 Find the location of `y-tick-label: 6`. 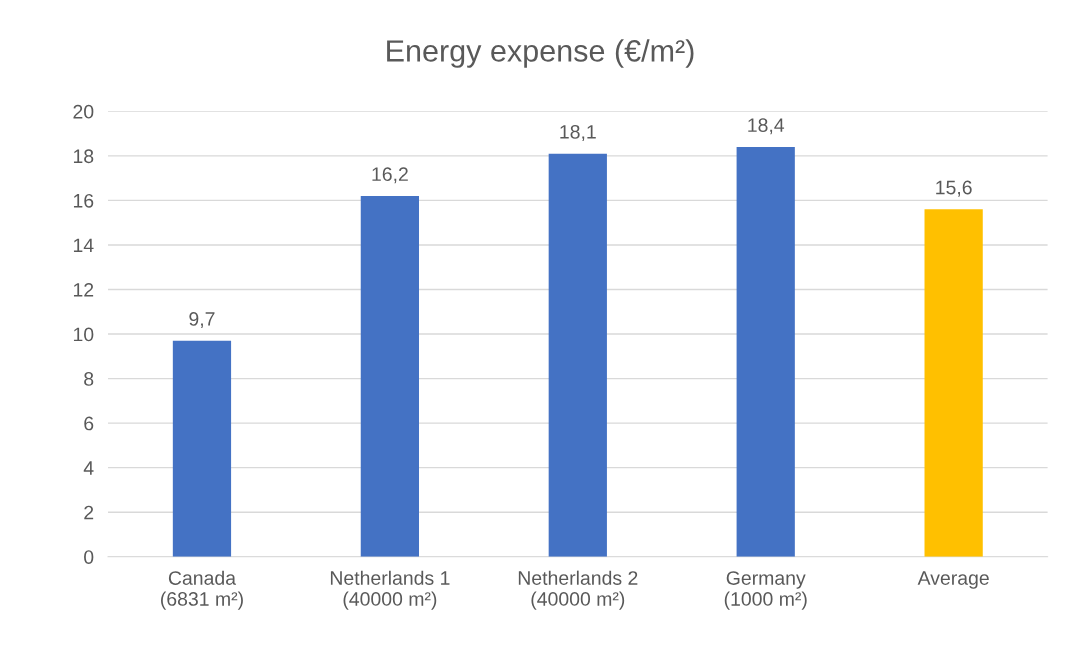

y-tick-label: 6 is located at coordinates (89, 423).